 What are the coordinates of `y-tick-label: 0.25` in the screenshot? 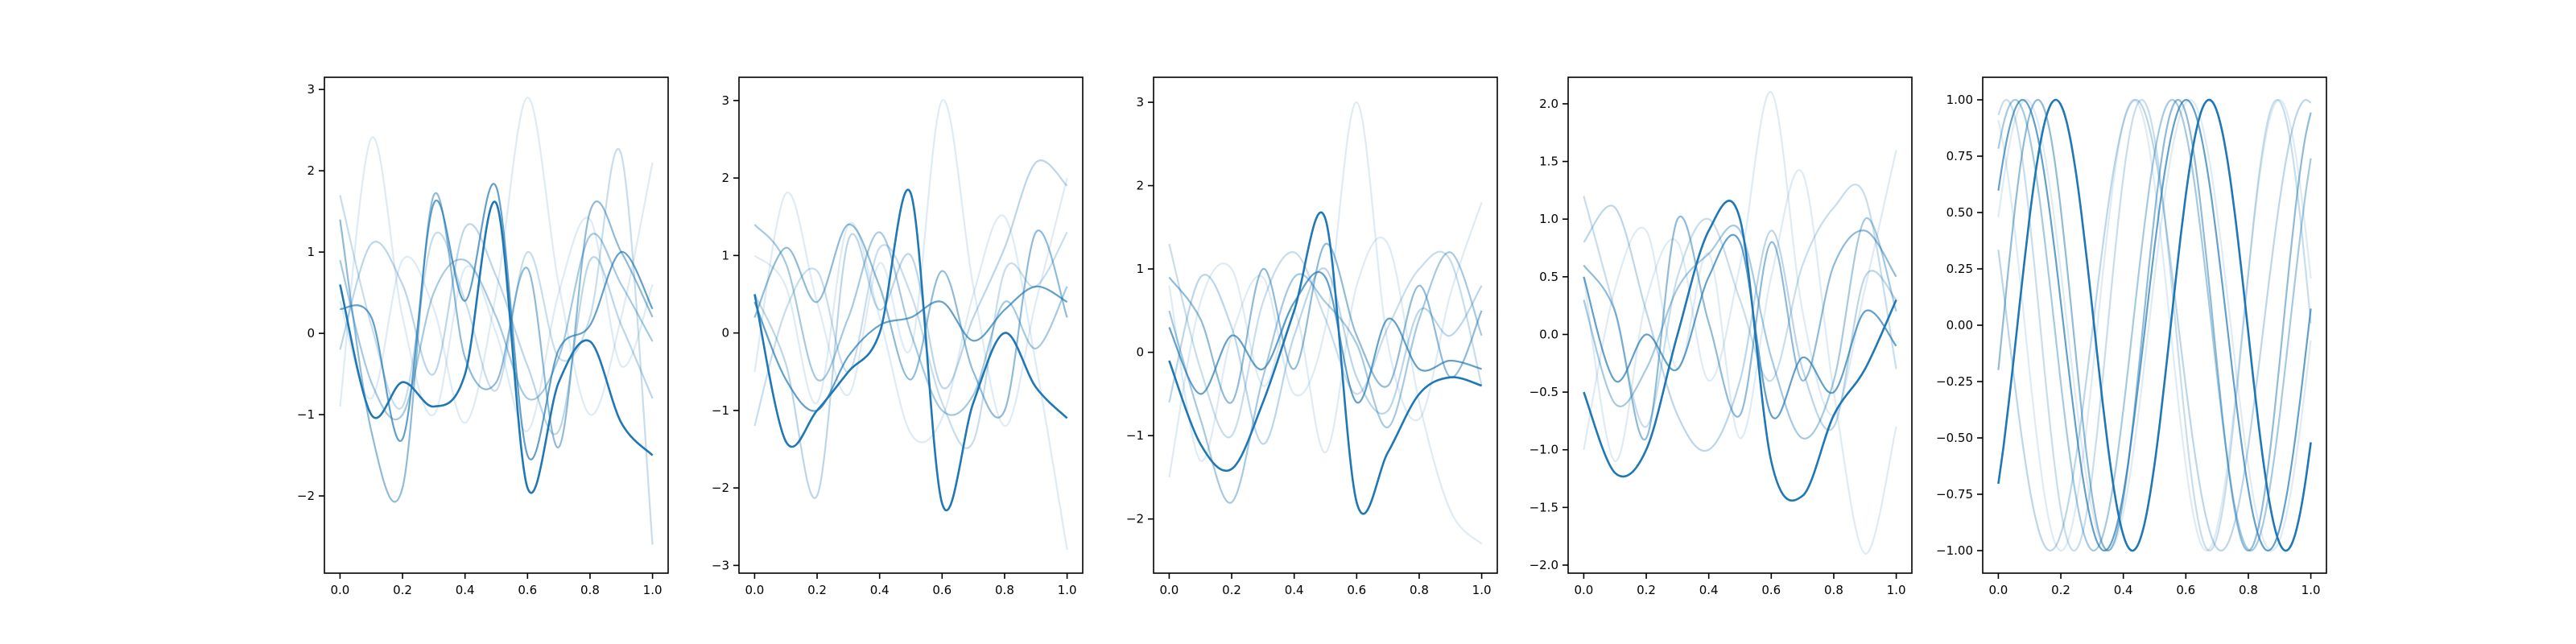 It's located at (1959, 269).